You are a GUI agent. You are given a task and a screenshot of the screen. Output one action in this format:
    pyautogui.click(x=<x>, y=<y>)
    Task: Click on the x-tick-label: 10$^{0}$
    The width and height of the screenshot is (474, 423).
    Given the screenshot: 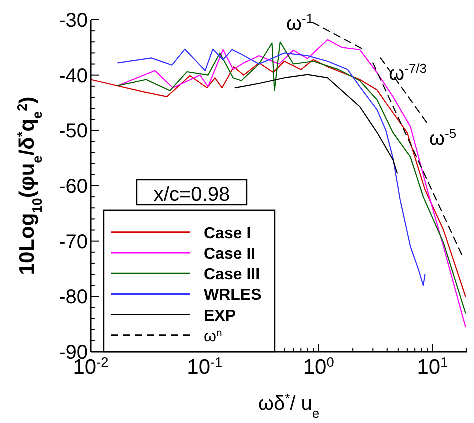 What is the action you would take?
    pyautogui.click(x=319, y=366)
    